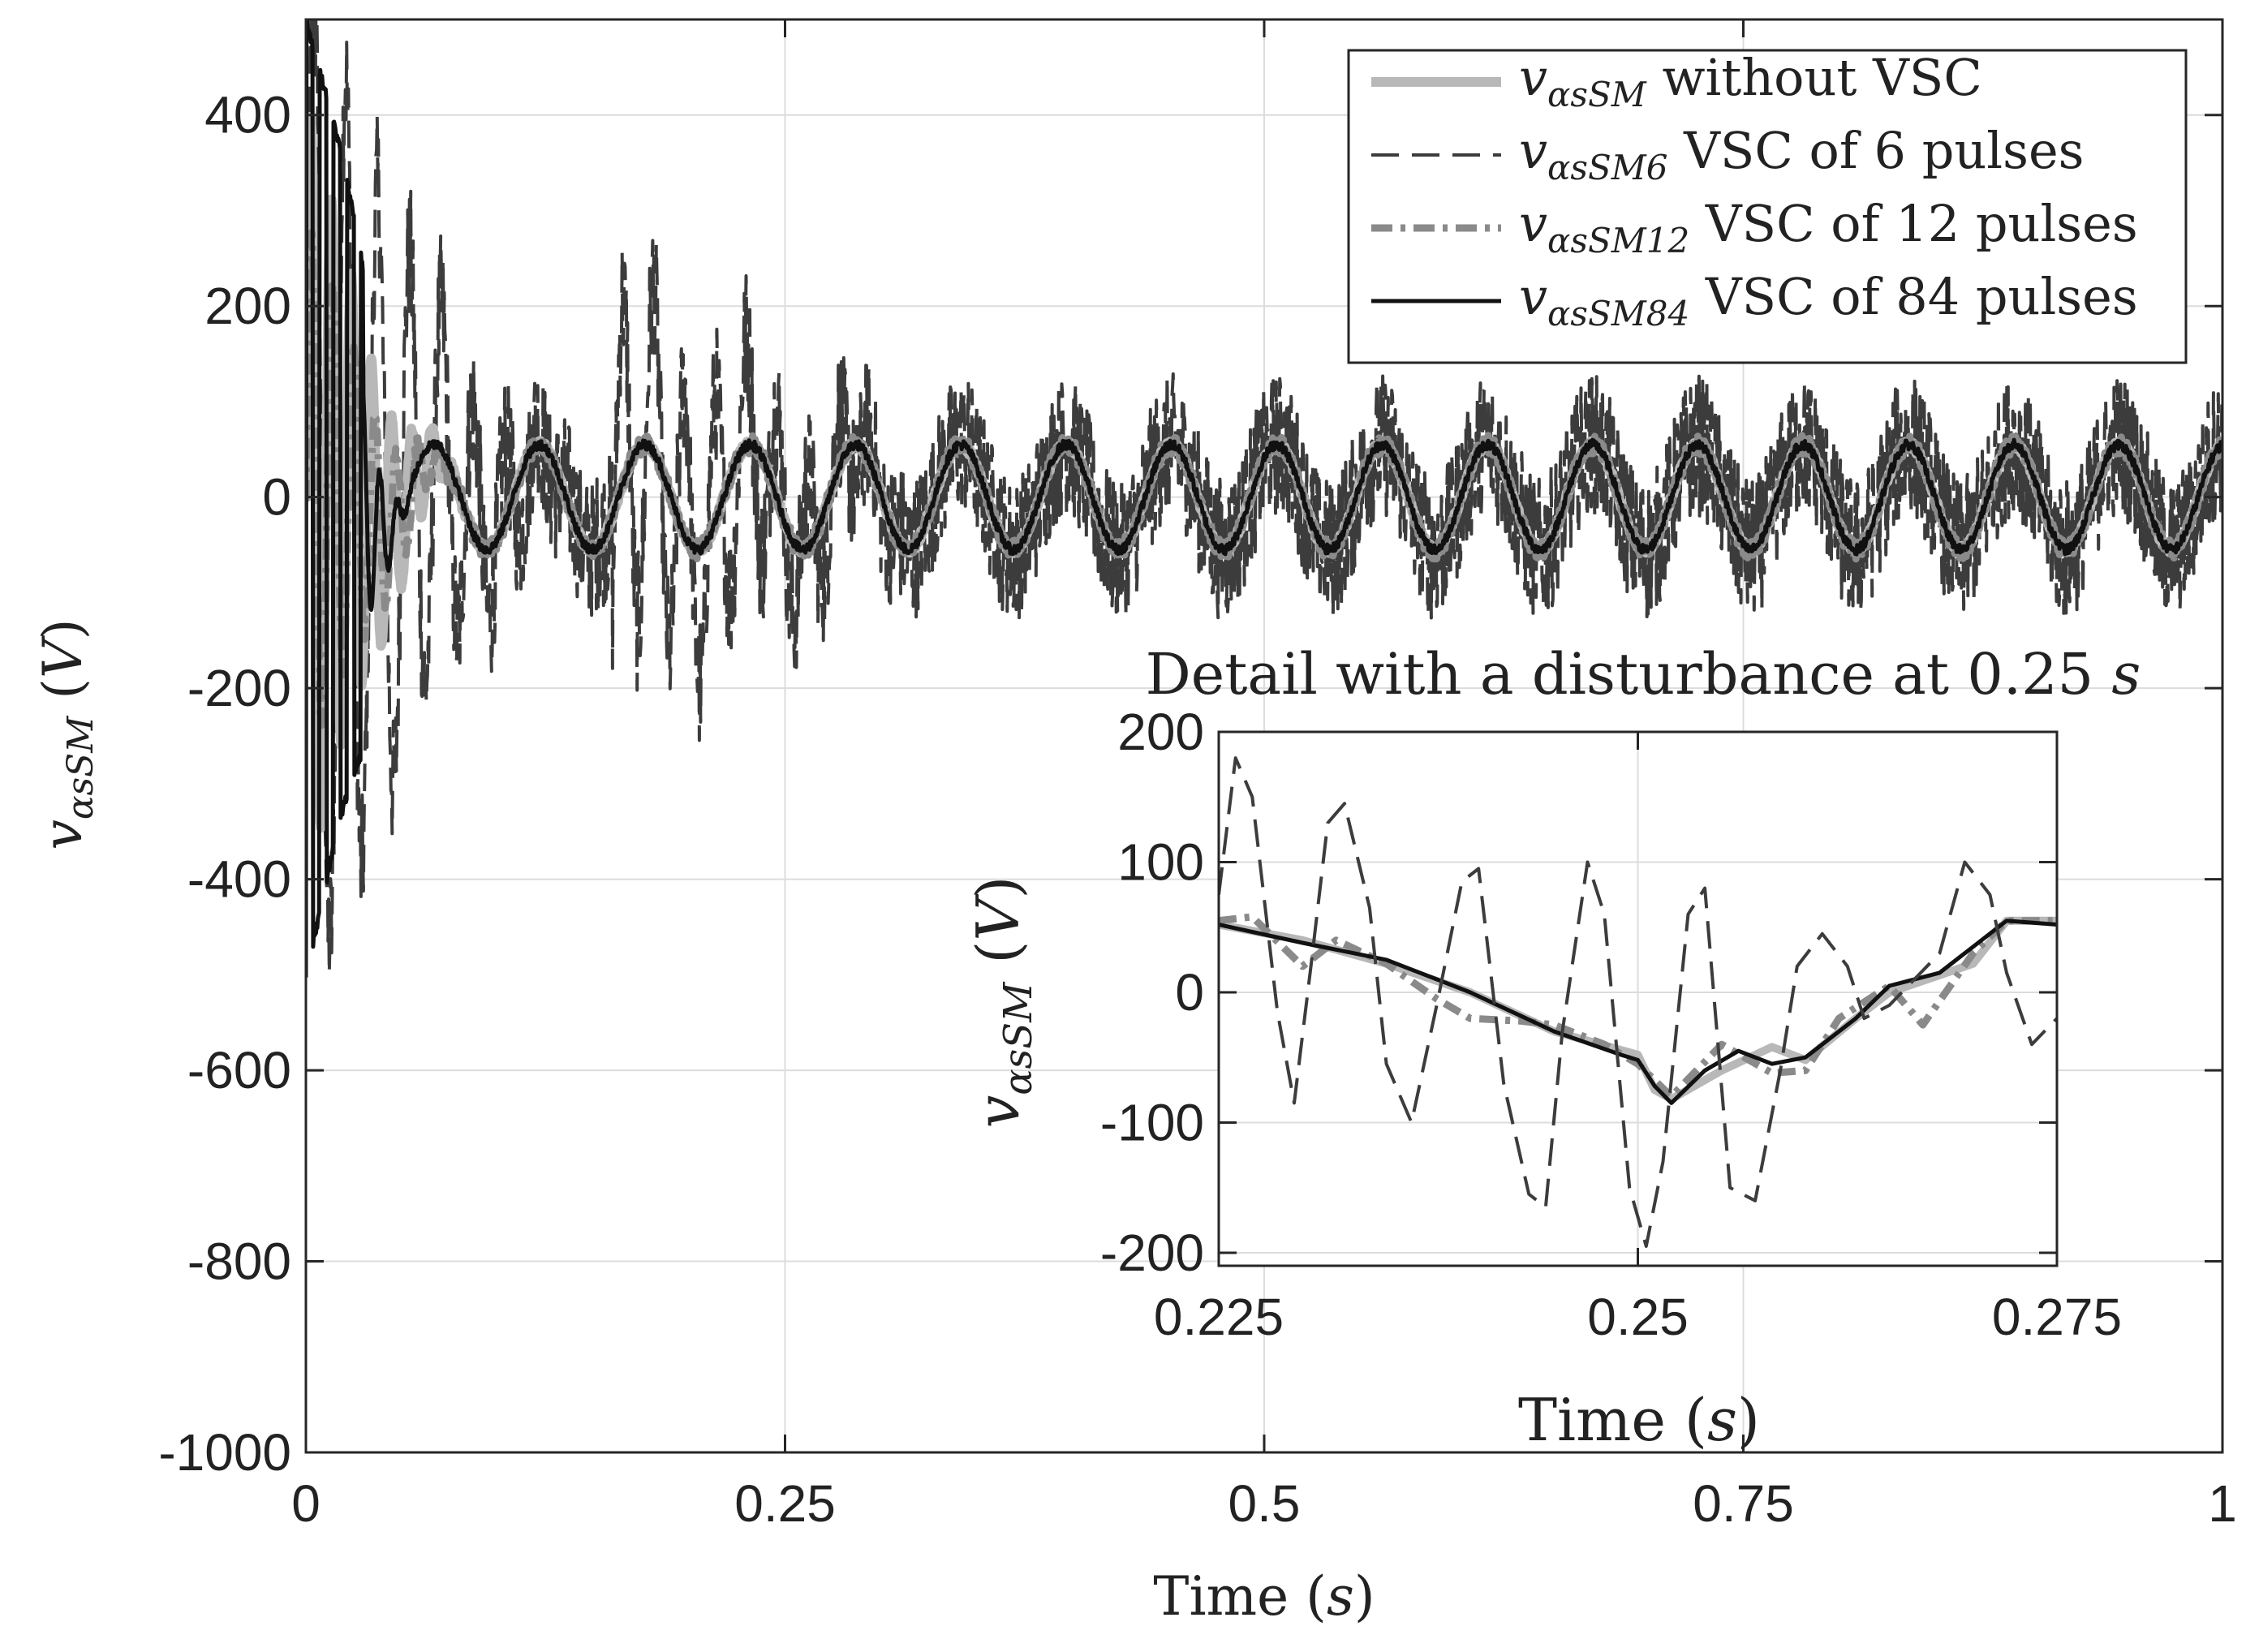 The width and height of the screenshot is (2246, 1652). Describe the element at coordinates (1801, 154) in the screenshot. I see `legend-vsc6-label: vαsSM6 VSC of 6 pulses` at that location.